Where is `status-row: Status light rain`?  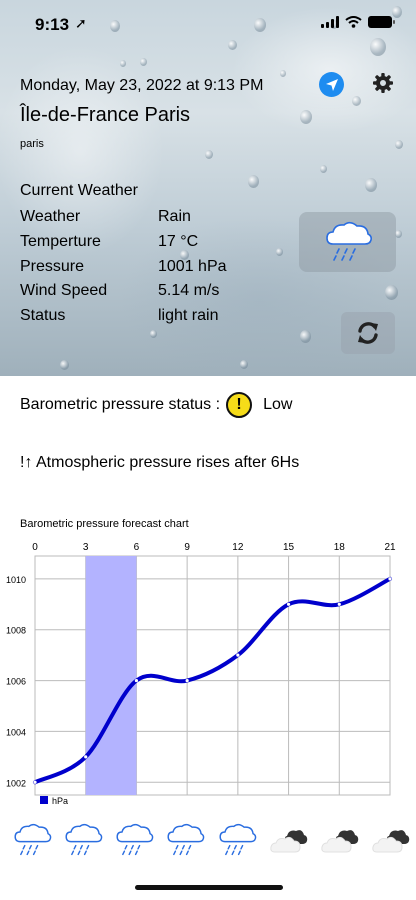
status-row: Status light rain is located at coordinates (140, 318).